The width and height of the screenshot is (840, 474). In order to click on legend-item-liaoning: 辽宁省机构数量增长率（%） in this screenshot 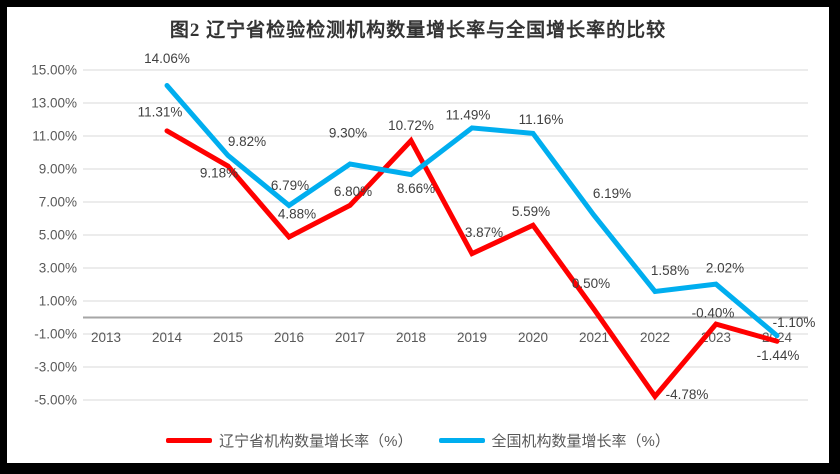, I will do `click(289, 440)`.